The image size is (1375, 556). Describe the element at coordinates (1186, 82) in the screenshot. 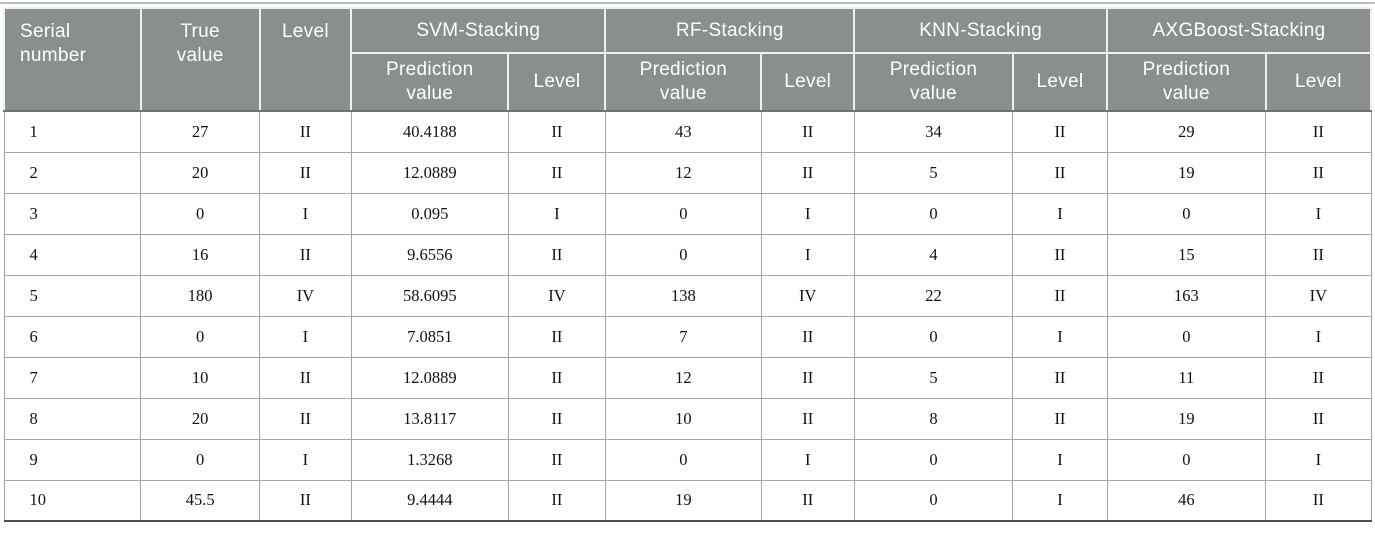

I see `sub-header-axgboost-prediction-value: Prediction value` at that location.